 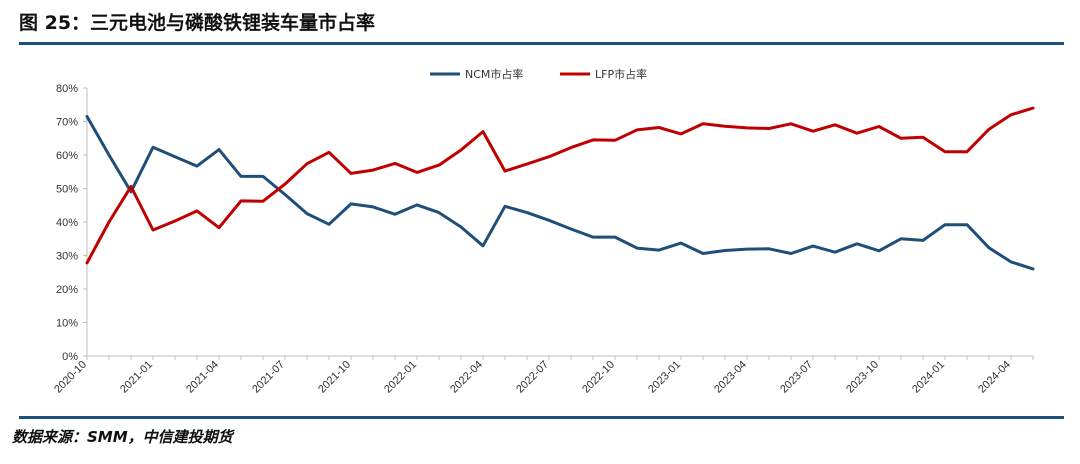 What do you see at coordinates (67, 324) in the screenshot?
I see `y-tick-label: 10%` at bounding box center [67, 324].